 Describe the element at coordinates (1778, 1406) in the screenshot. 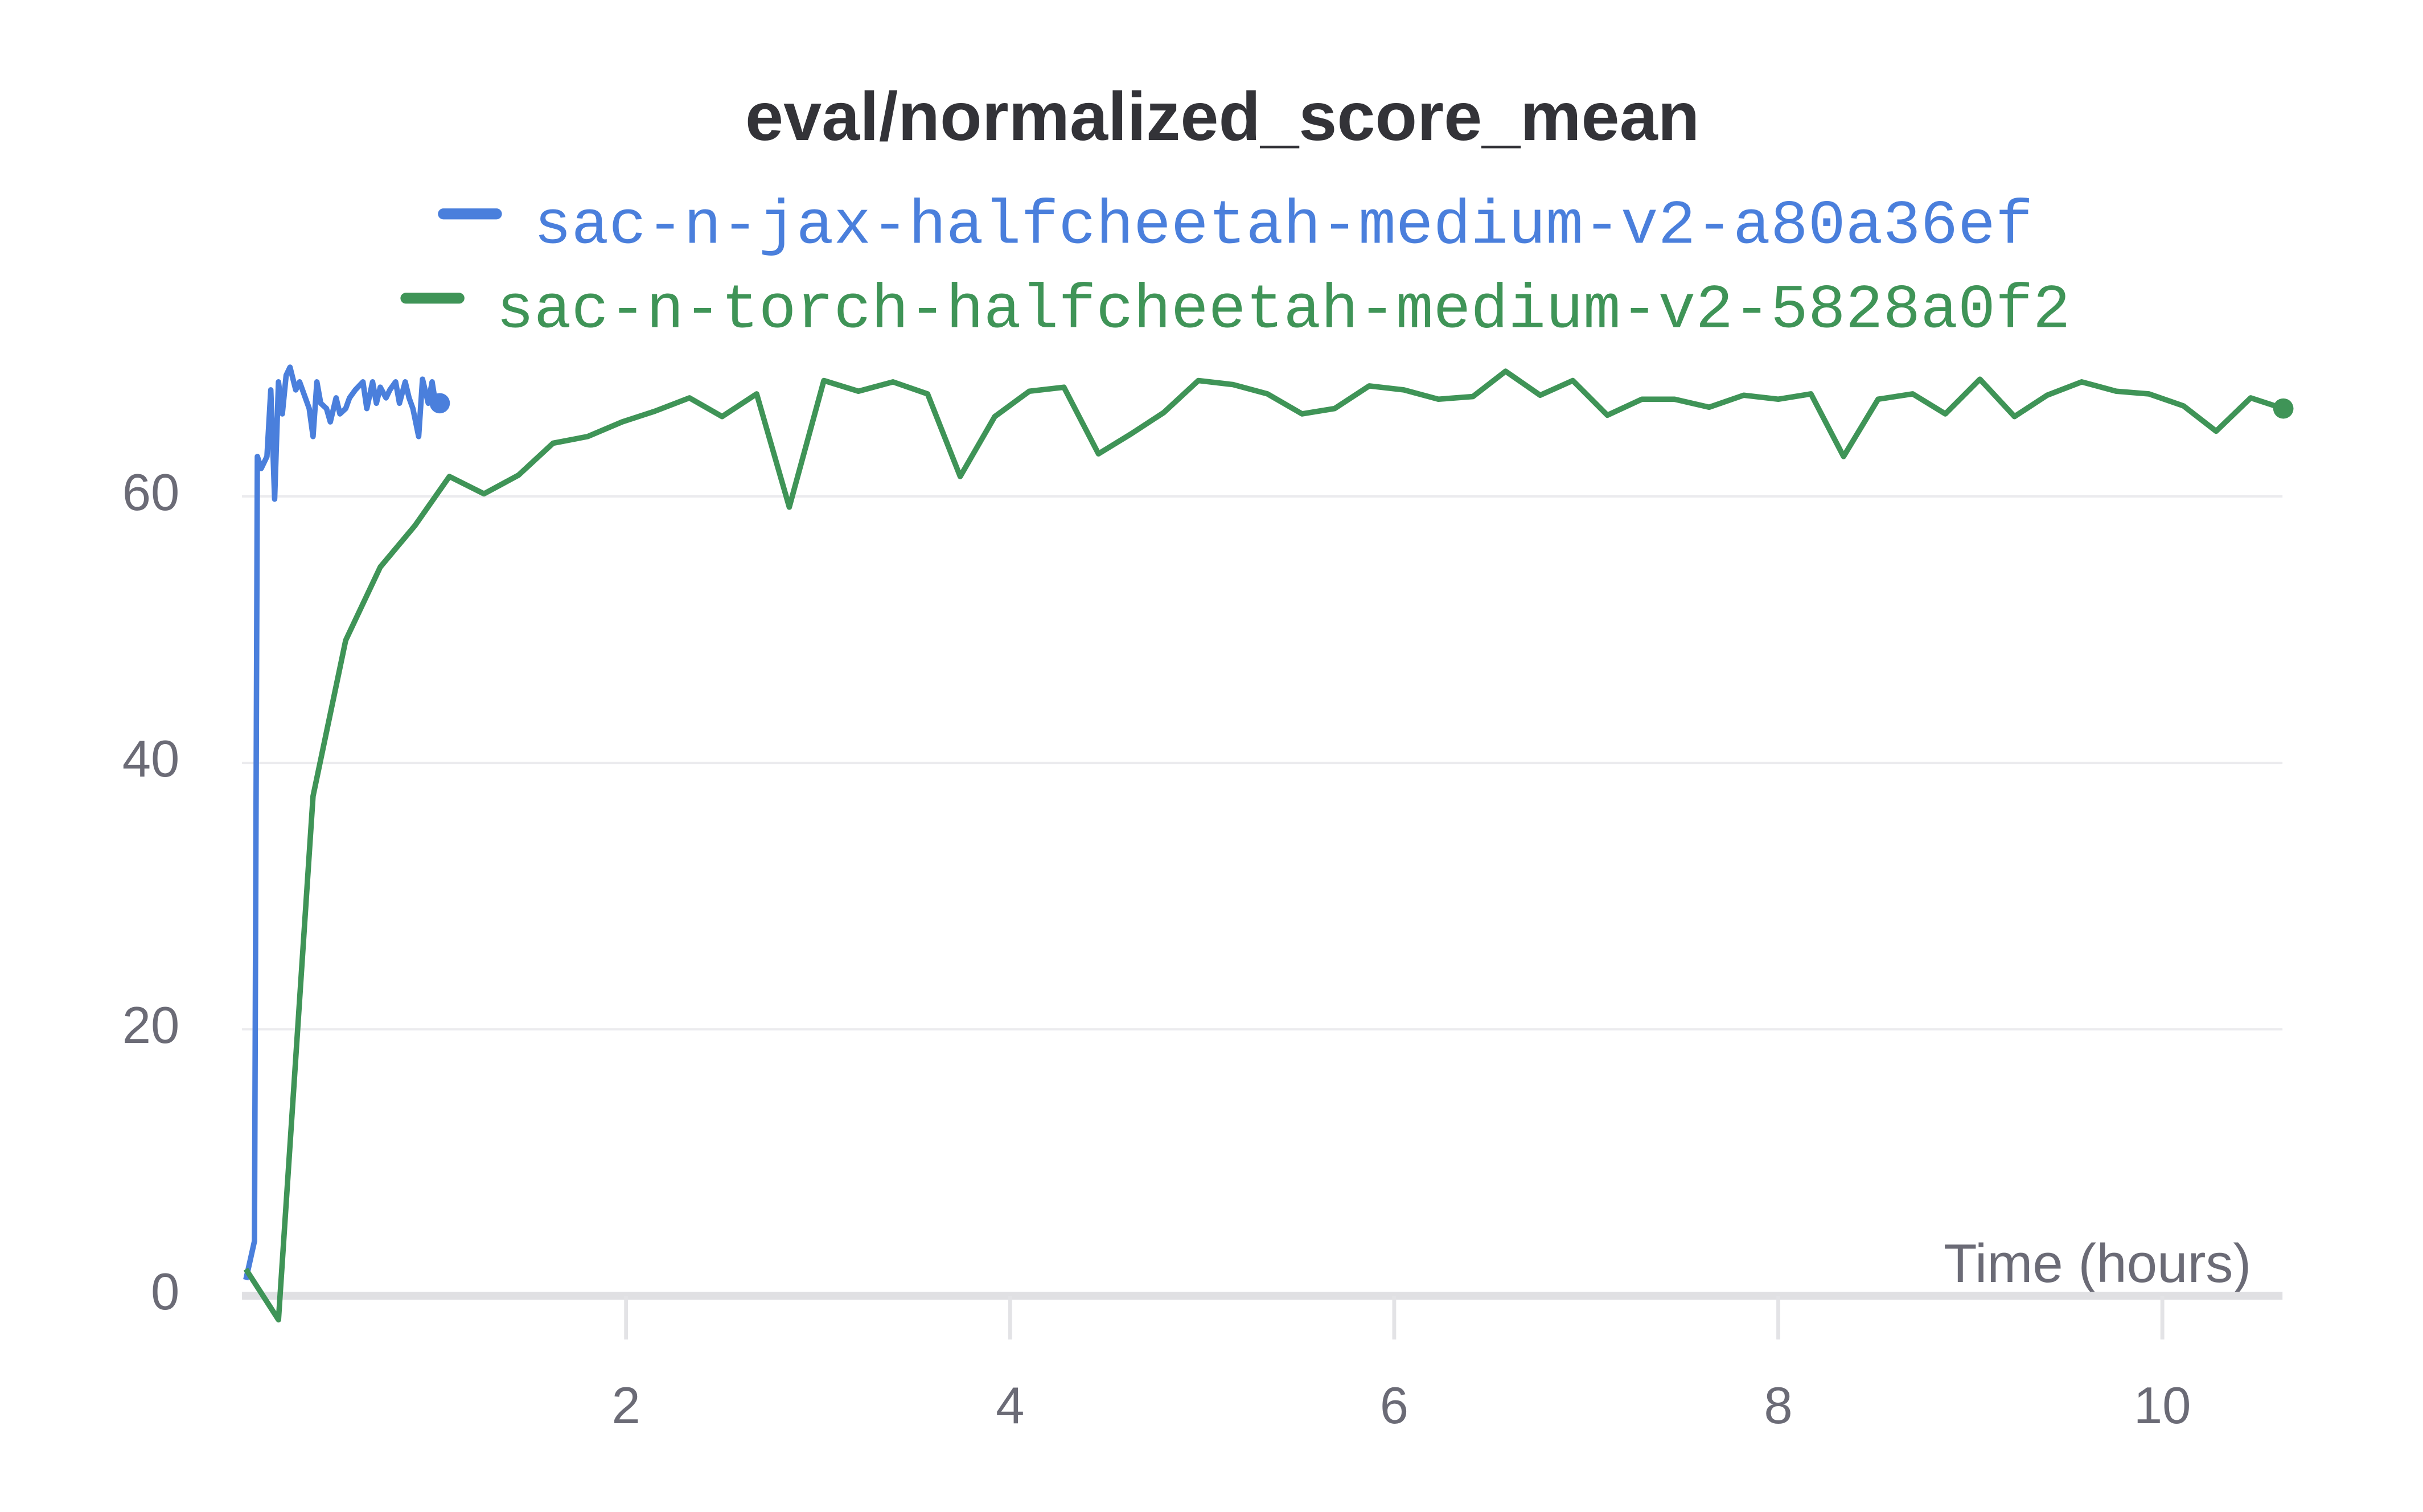

I see `x-tick-label: 8` at that location.